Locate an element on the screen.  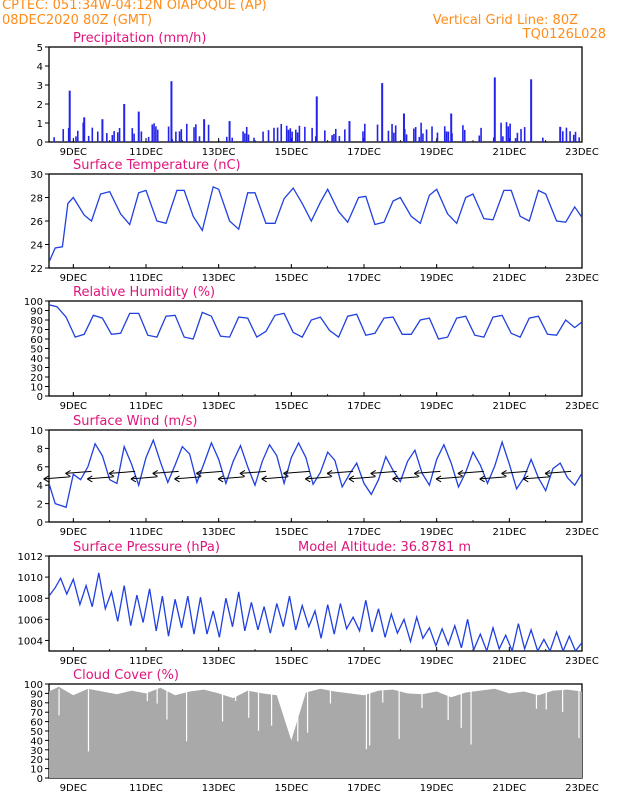
x-tick-label: 13DEC is located at coordinates (219, 278).